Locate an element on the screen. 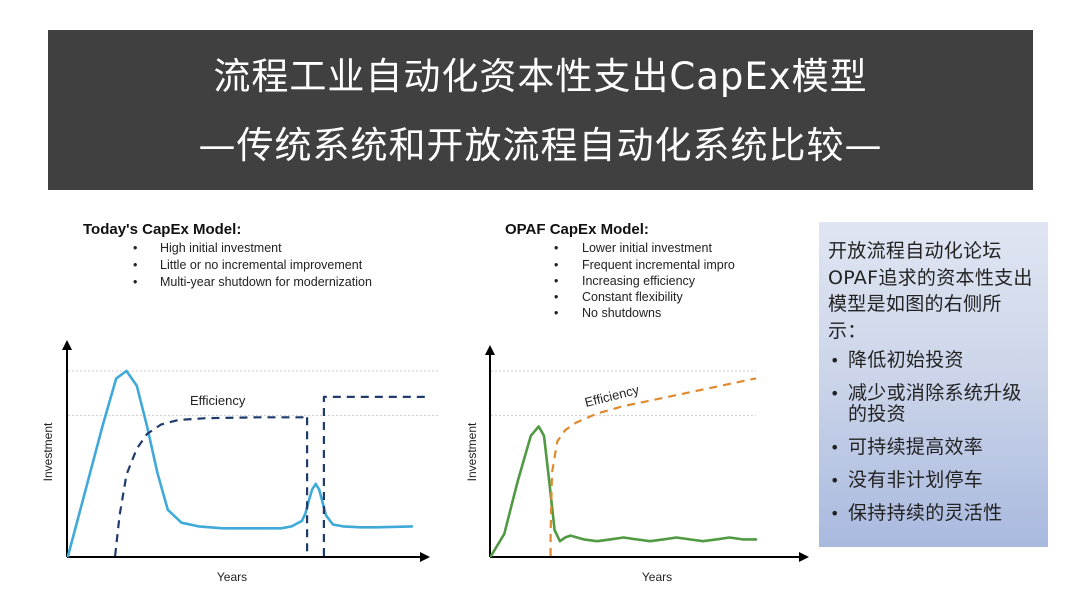  bullet-item: Constant flexibility is located at coordinates (632, 297).